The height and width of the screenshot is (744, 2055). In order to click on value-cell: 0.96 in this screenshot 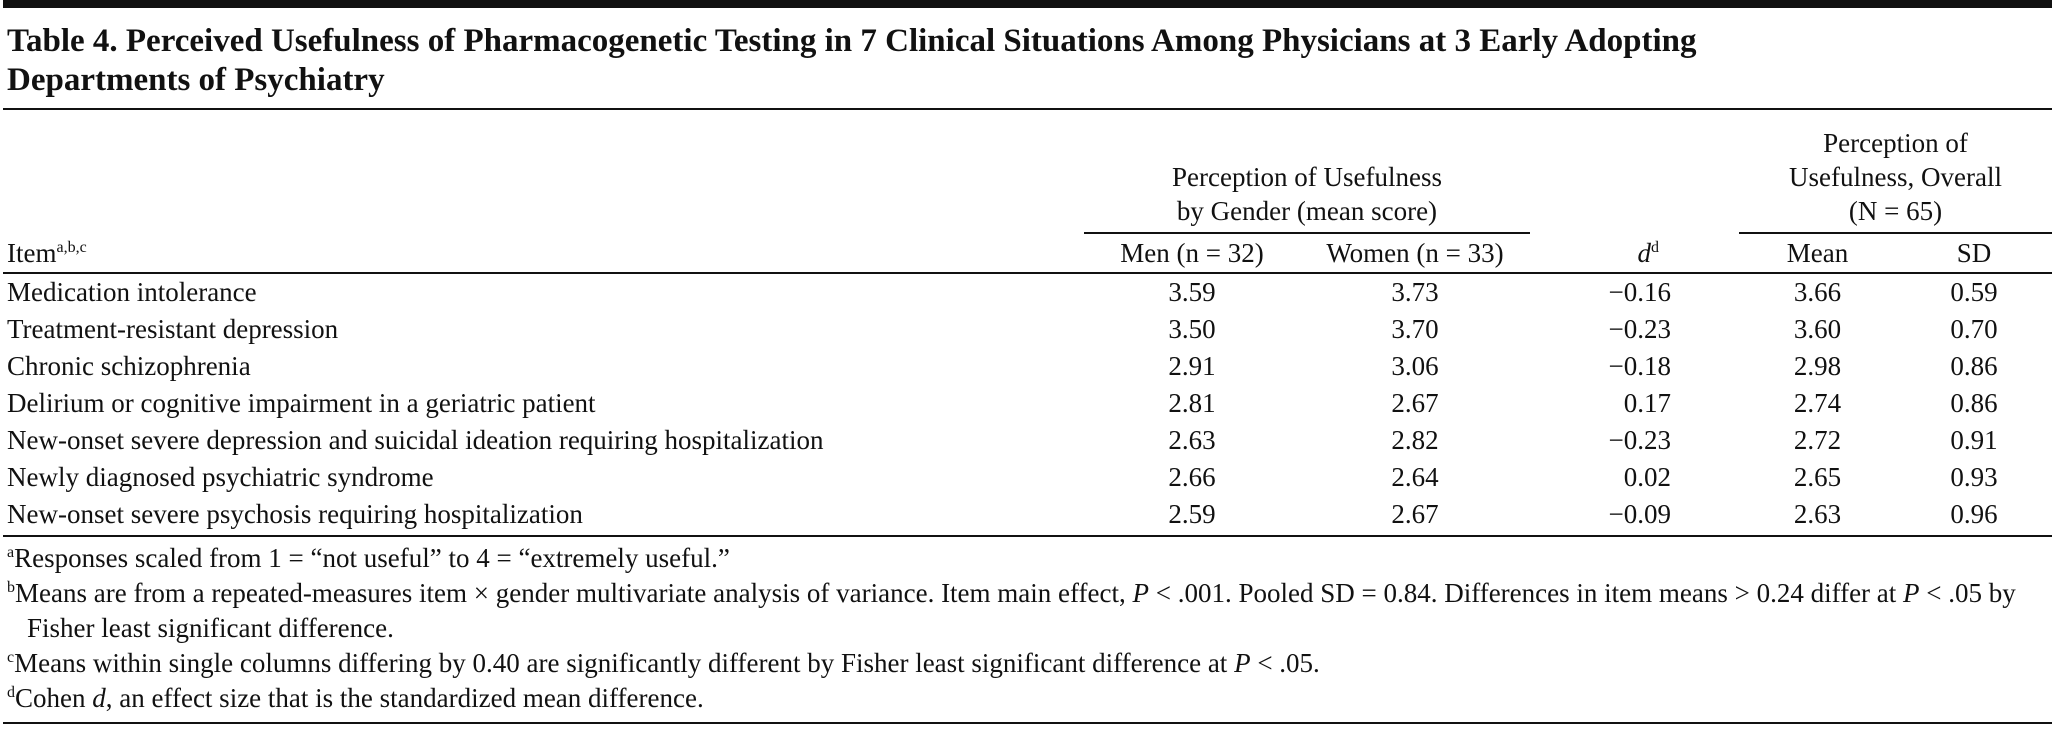, I will do `click(1974, 516)`.